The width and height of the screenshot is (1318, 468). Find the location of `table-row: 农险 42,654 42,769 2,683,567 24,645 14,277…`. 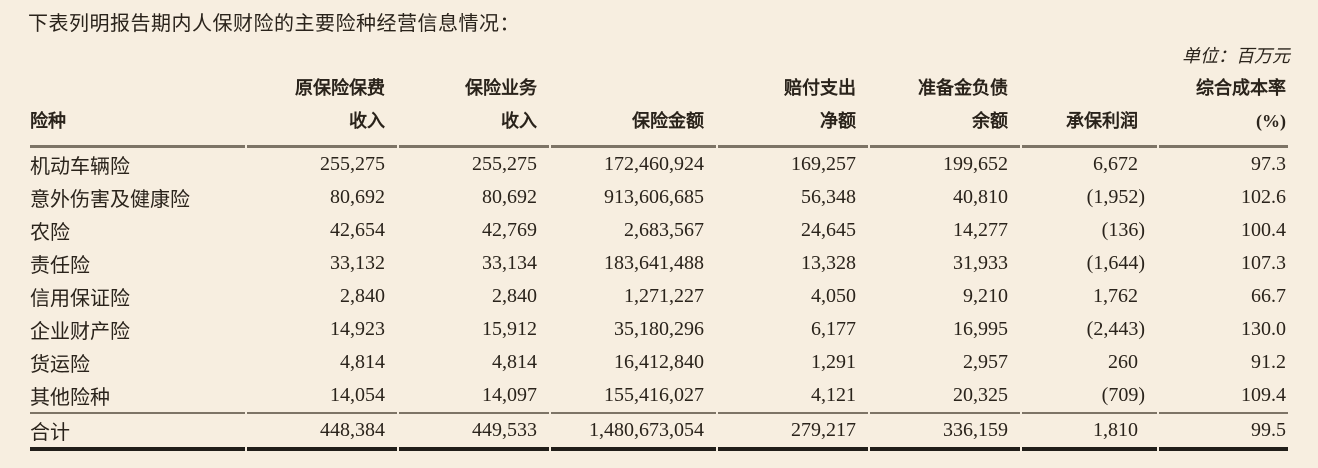

table-row: 农险 42,654 42,769 2,683,567 24,645 14,277… is located at coordinates (659, 230).